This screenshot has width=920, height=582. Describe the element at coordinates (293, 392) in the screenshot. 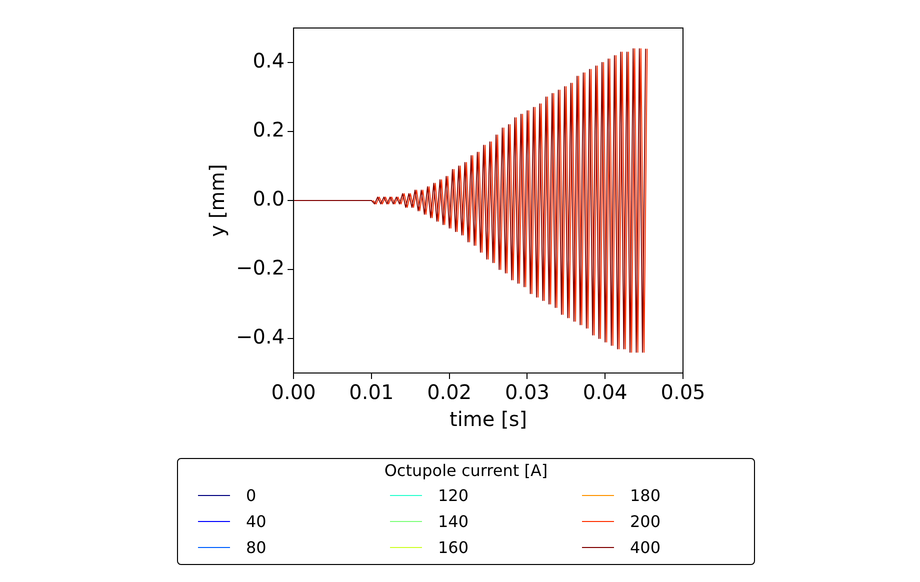

I see `x-tick-label: 0.00` at that location.